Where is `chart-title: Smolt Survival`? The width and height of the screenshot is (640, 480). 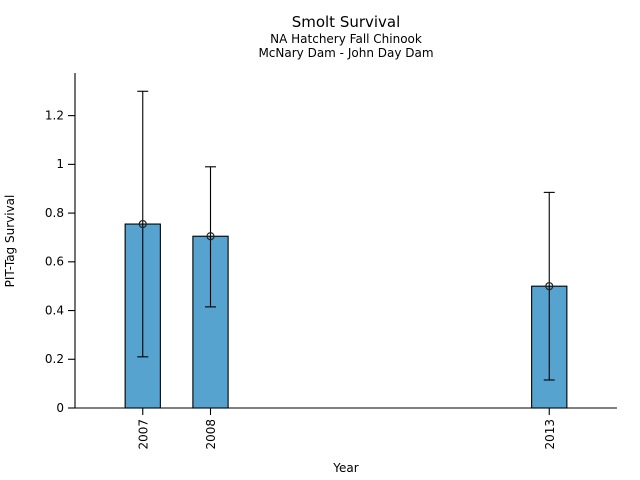
chart-title: Smolt Survival is located at coordinates (346, 22).